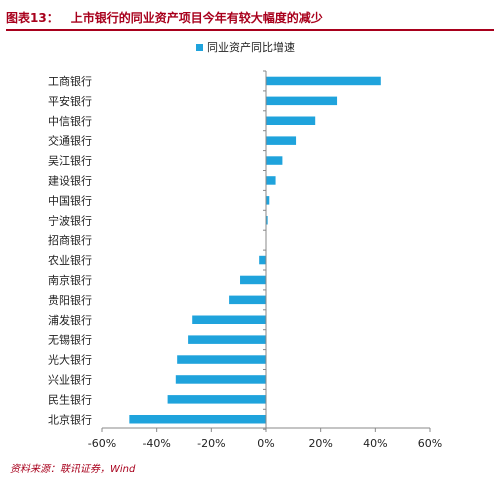  I want to click on category-label: 兴业银行, so click(70, 379).